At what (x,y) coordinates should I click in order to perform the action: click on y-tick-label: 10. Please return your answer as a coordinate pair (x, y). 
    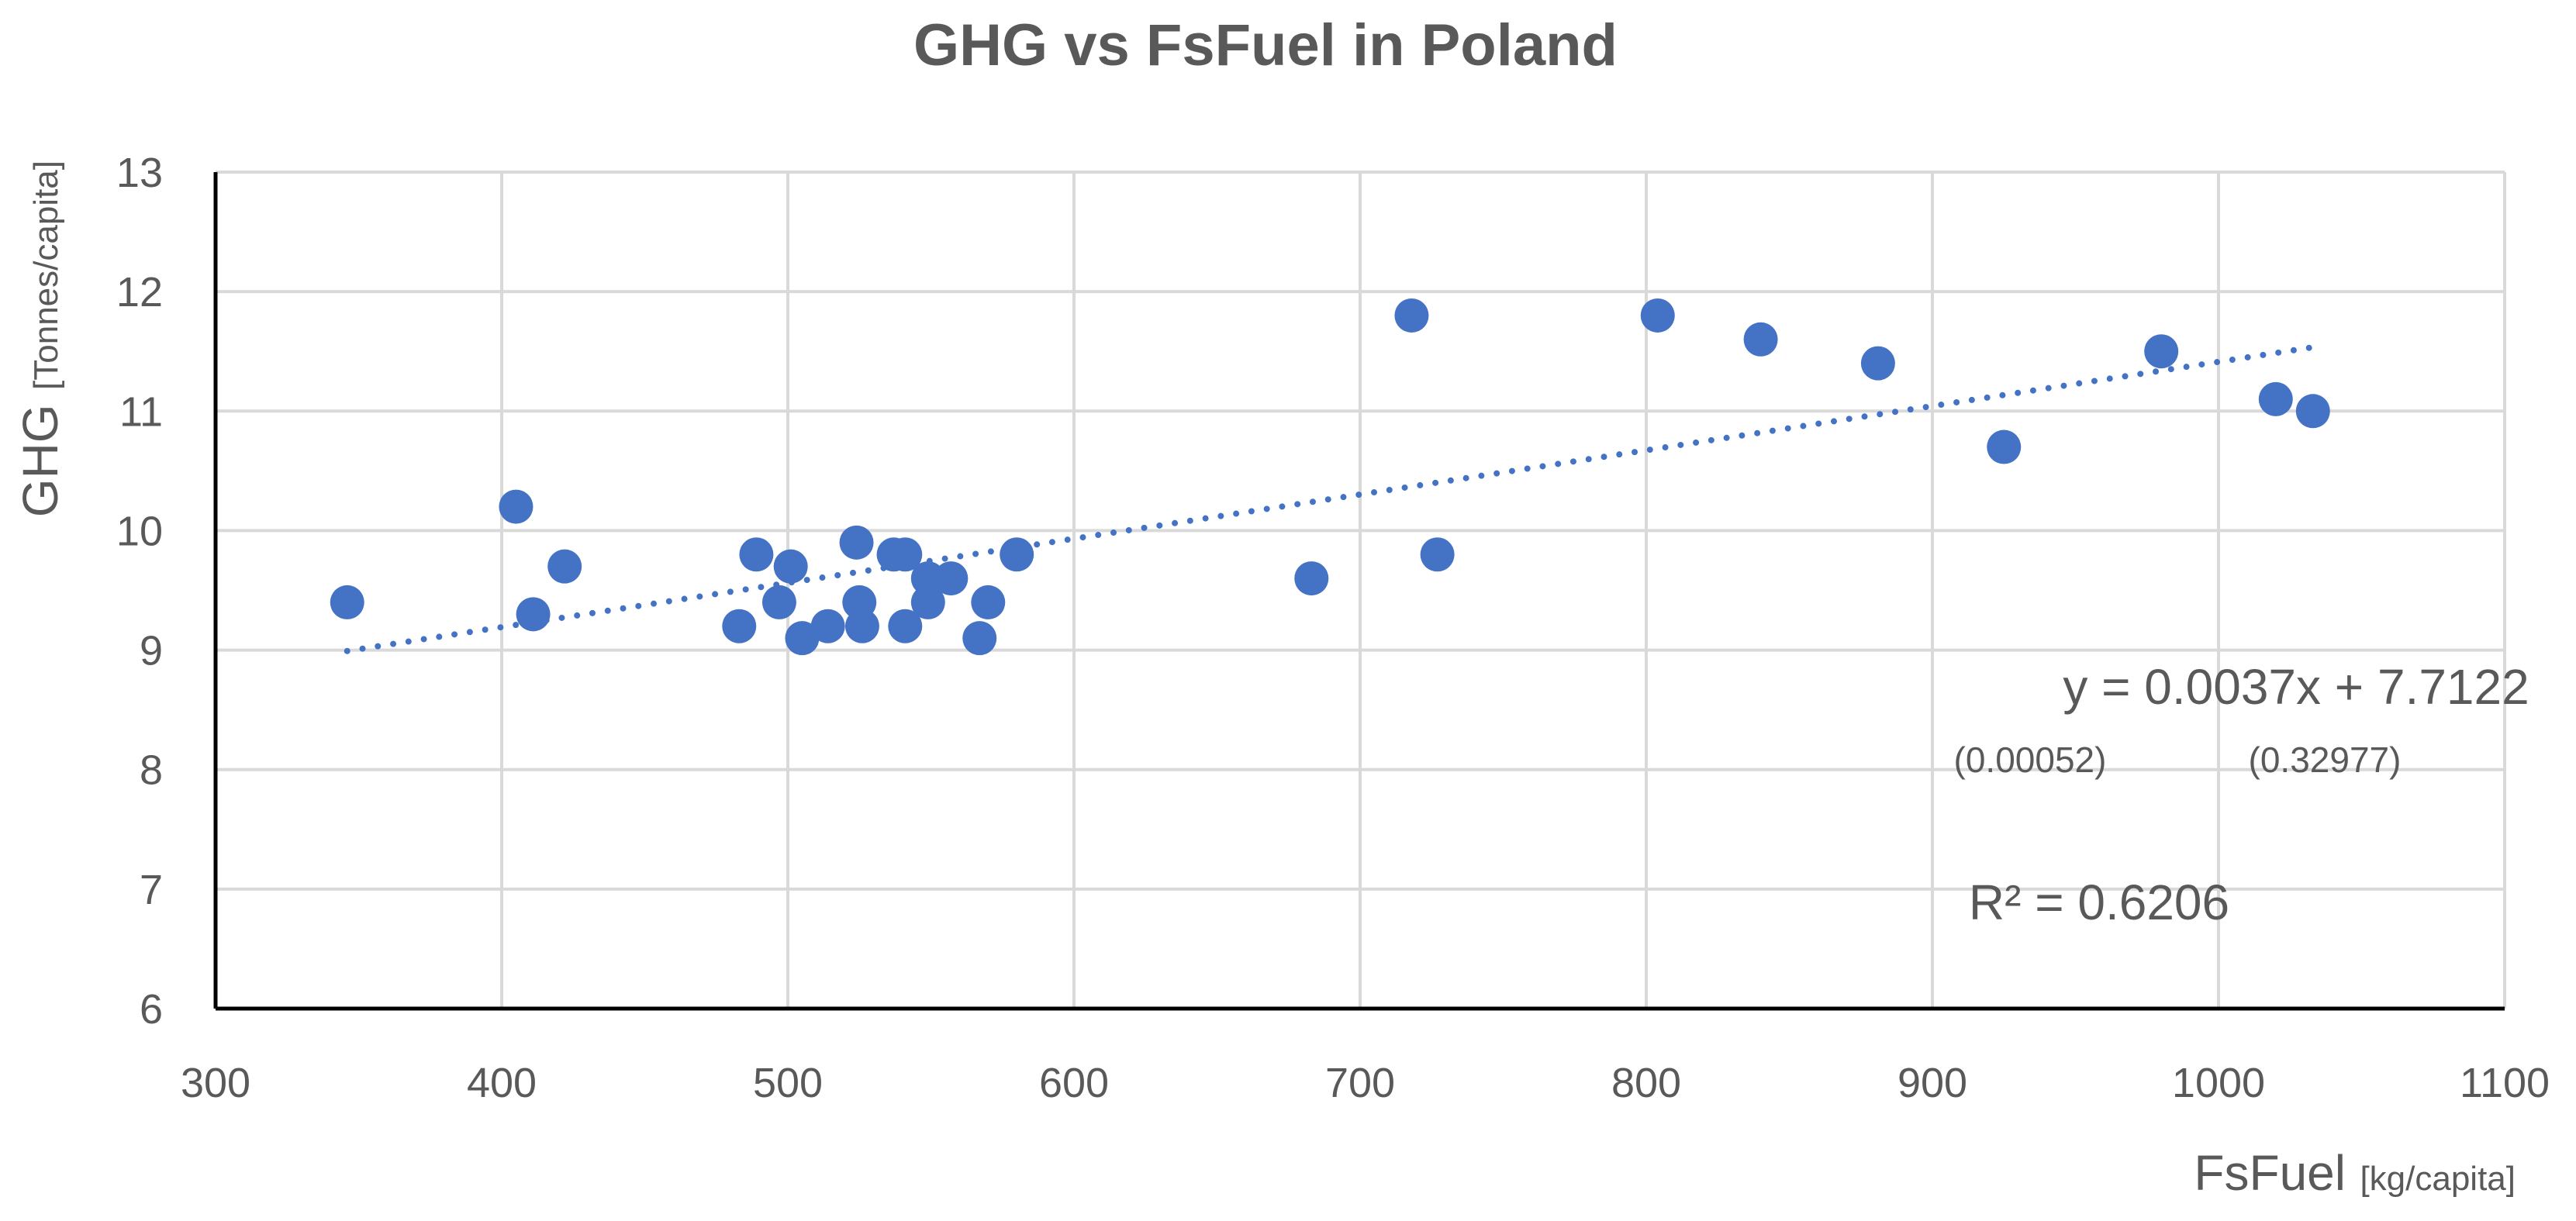
    Looking at the image, I should click on (139, 531).